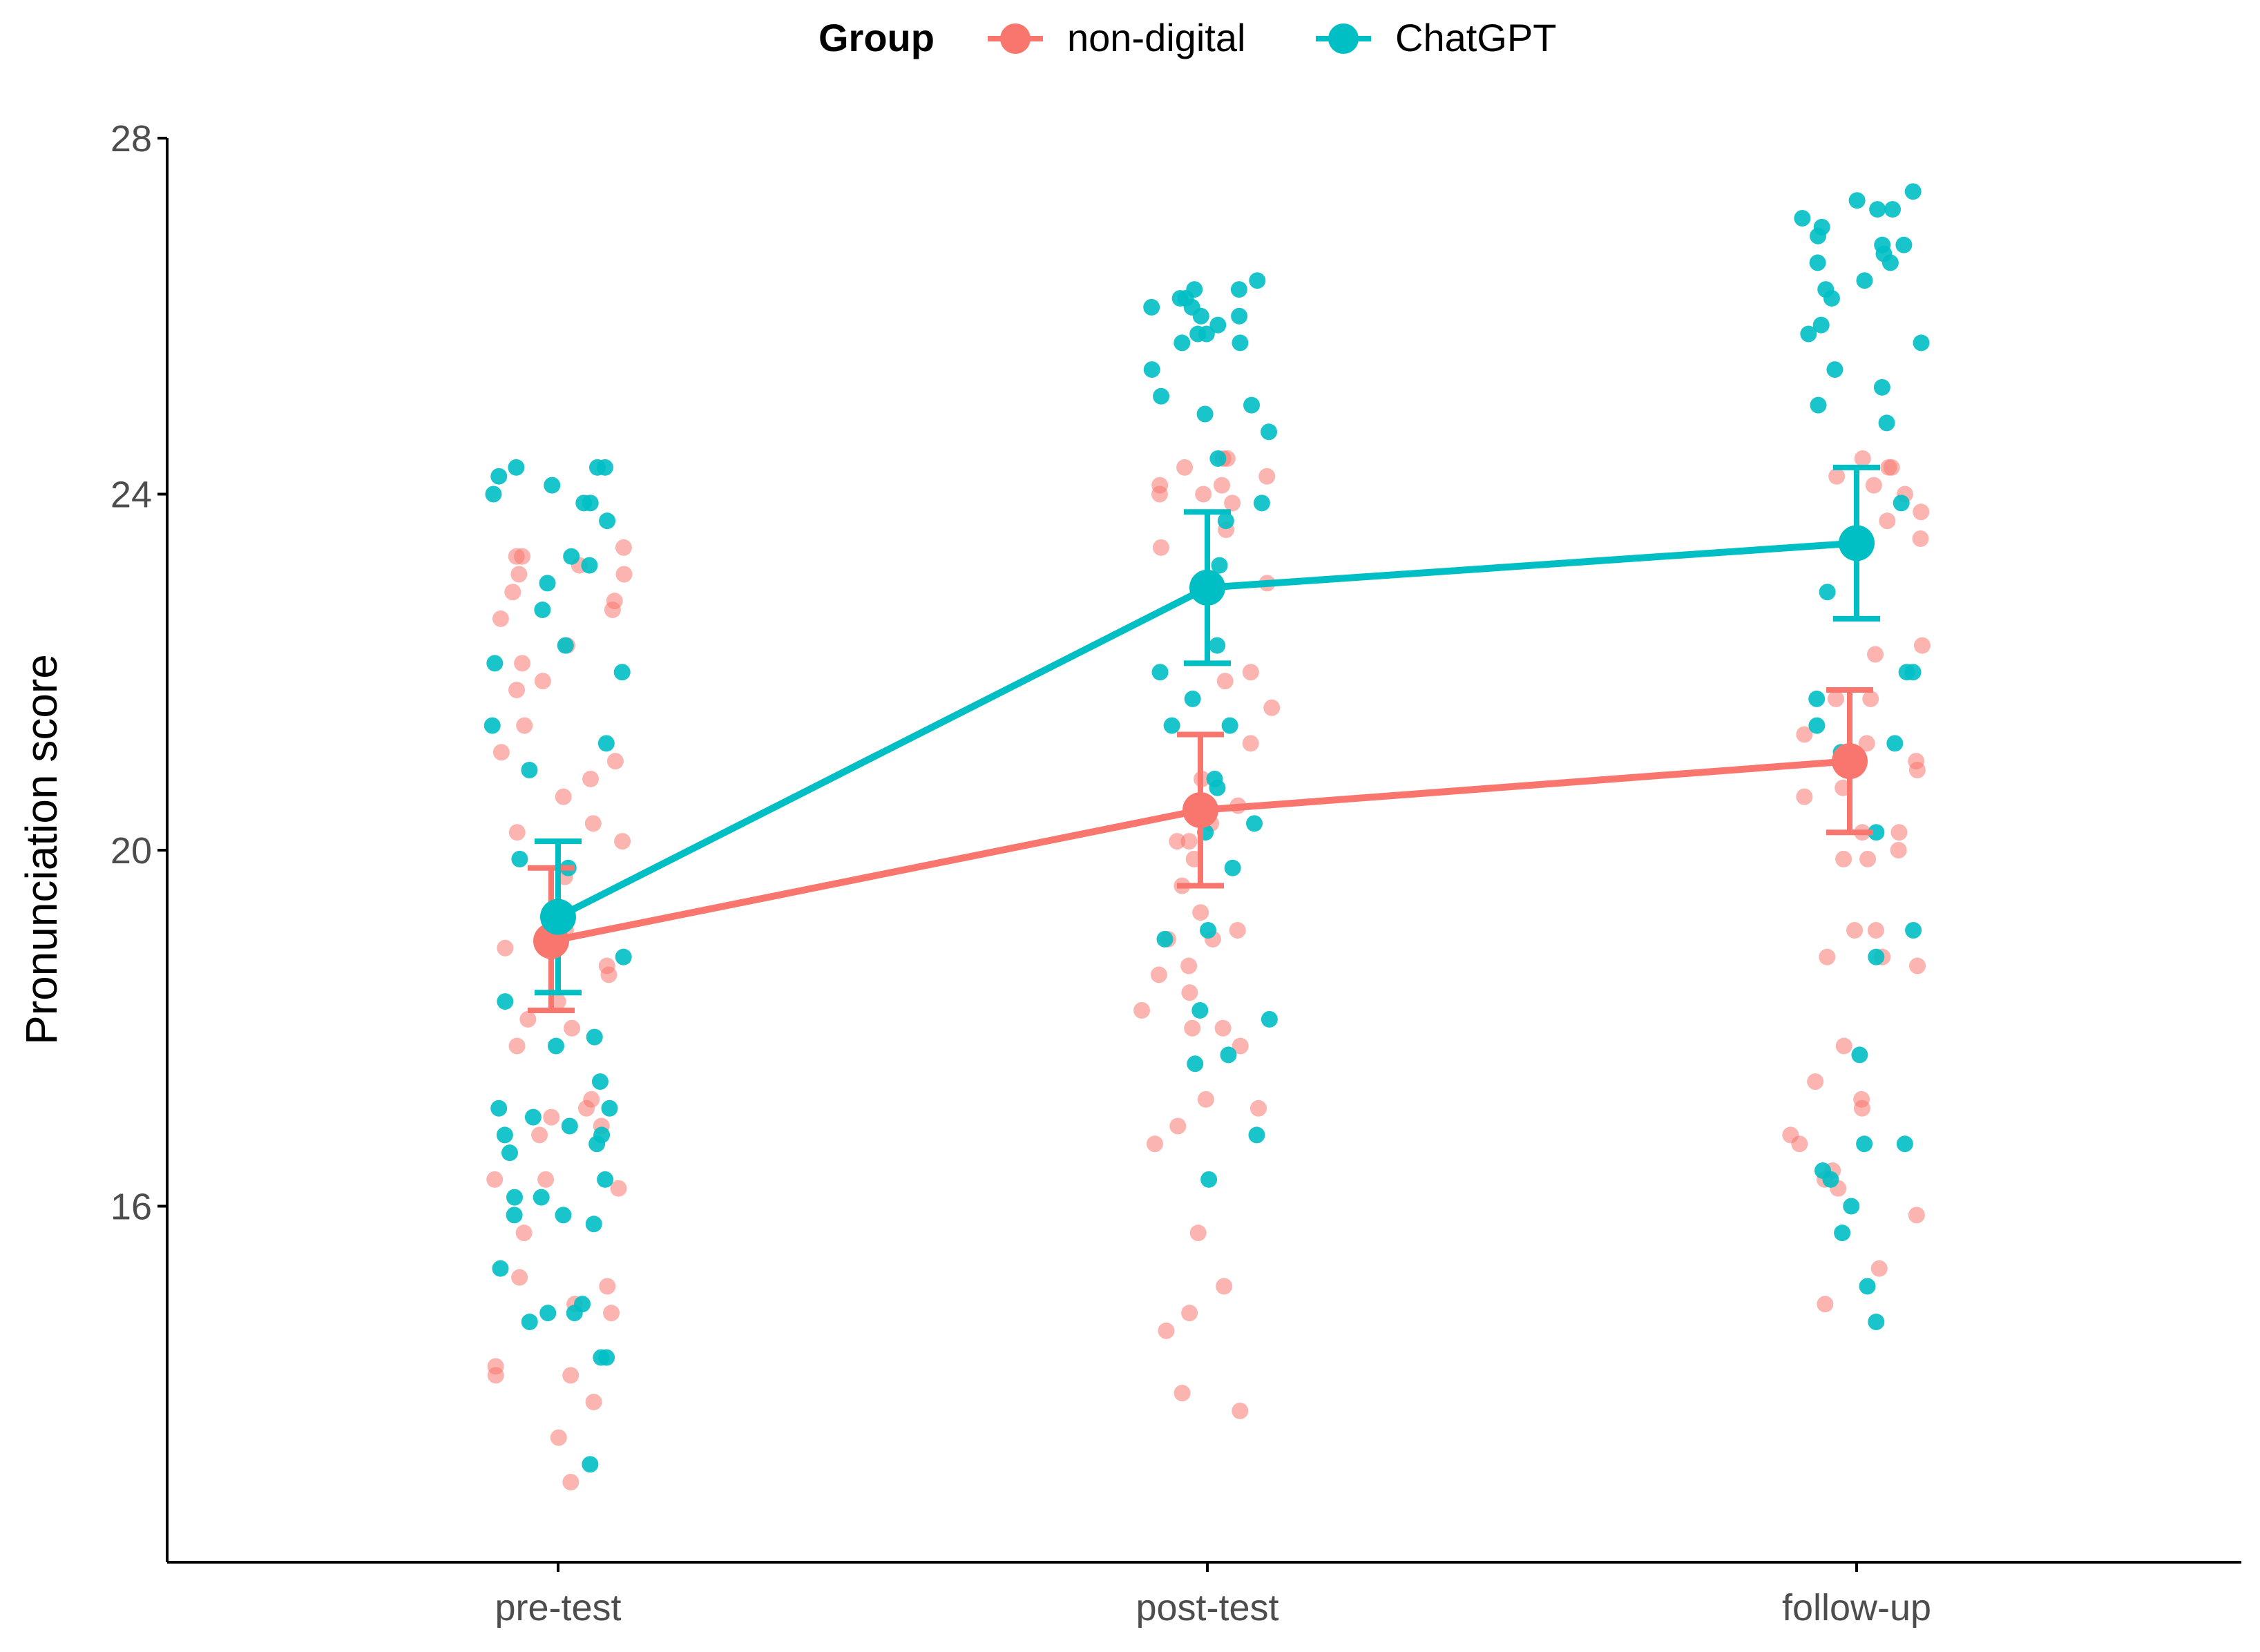 Image resolution: width=2260 pixels, height=1652 pixels. What do you see at coordinates (41, 849) in the screenshot?
I see `y-axis-title: Pronunciation score` at bounding box center [41, 849].